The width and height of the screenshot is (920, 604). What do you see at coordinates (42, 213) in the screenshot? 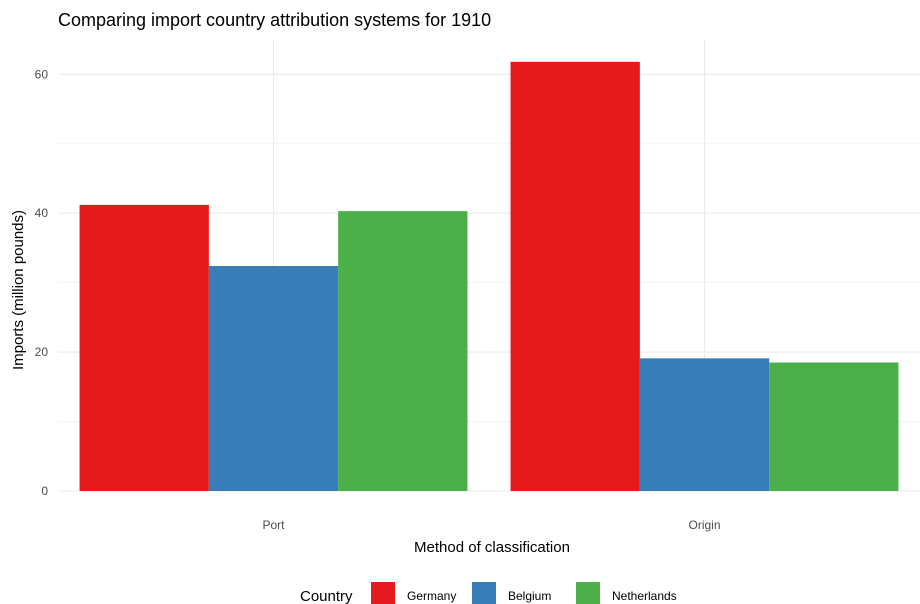
I see `y-tick-label: 40` at bounding box center [42, 213].